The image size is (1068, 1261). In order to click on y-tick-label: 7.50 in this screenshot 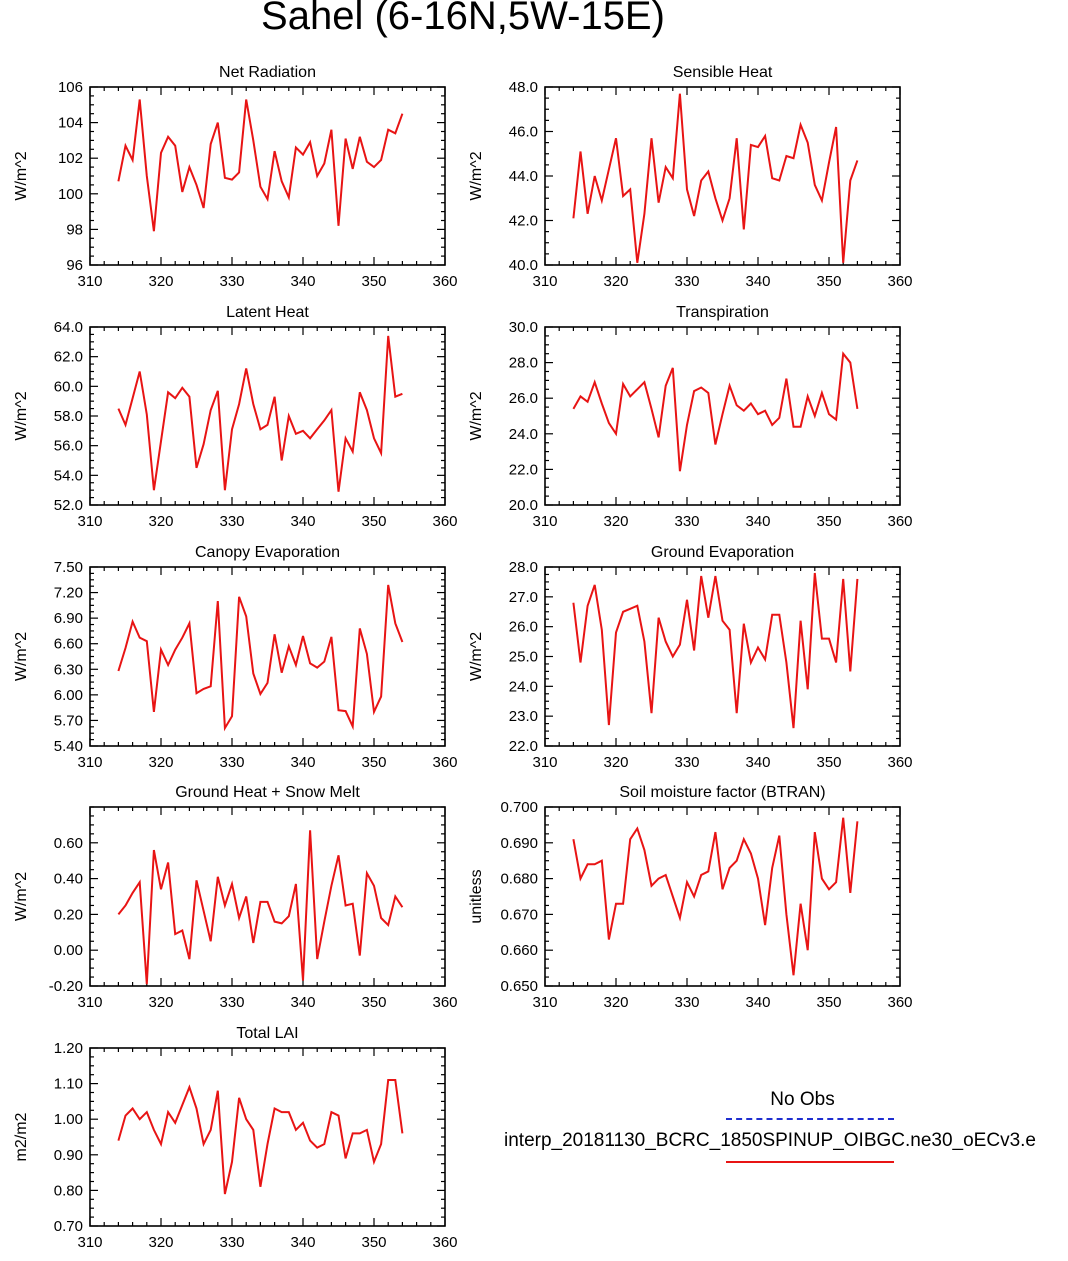, I will do `click(68, 567)`.